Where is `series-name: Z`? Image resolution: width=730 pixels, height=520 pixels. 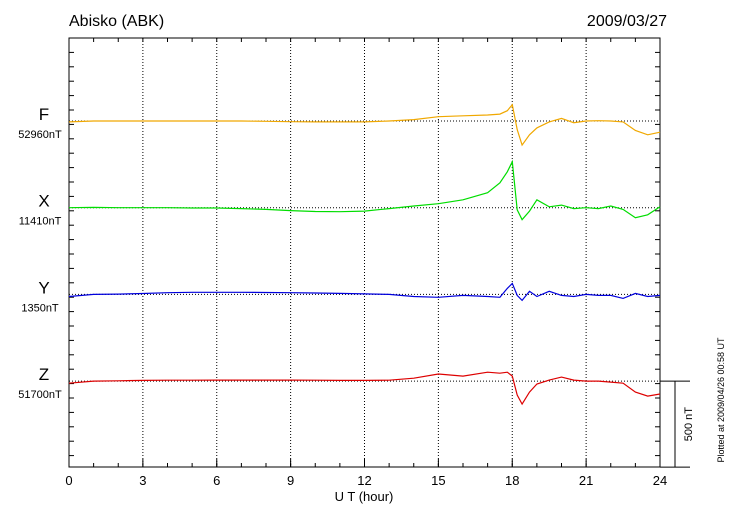
series-name: Z is located at coordinates (44, 374).